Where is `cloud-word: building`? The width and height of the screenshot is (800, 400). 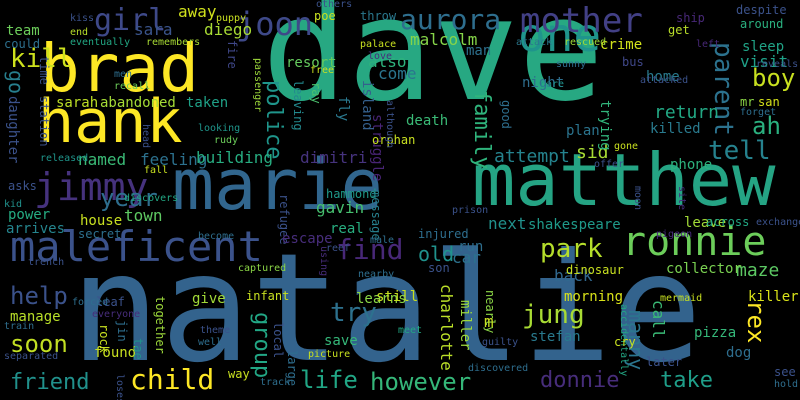 cloud-word: building is located at coordinates (235, 157).